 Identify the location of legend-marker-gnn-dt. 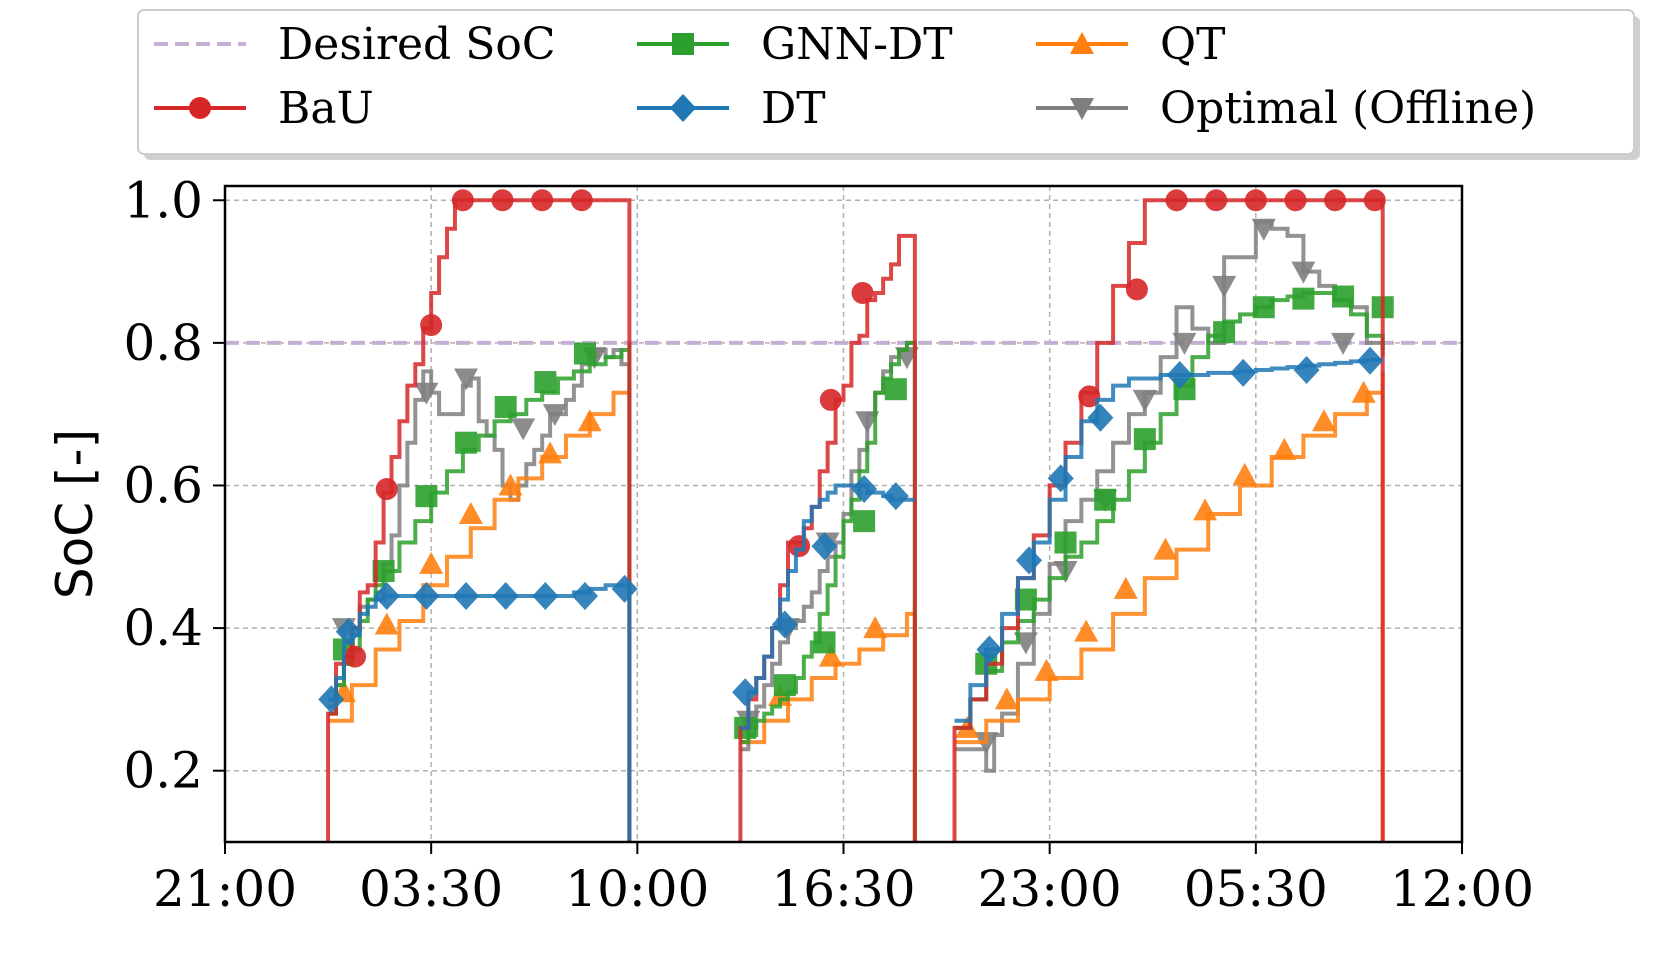
(683, 44).